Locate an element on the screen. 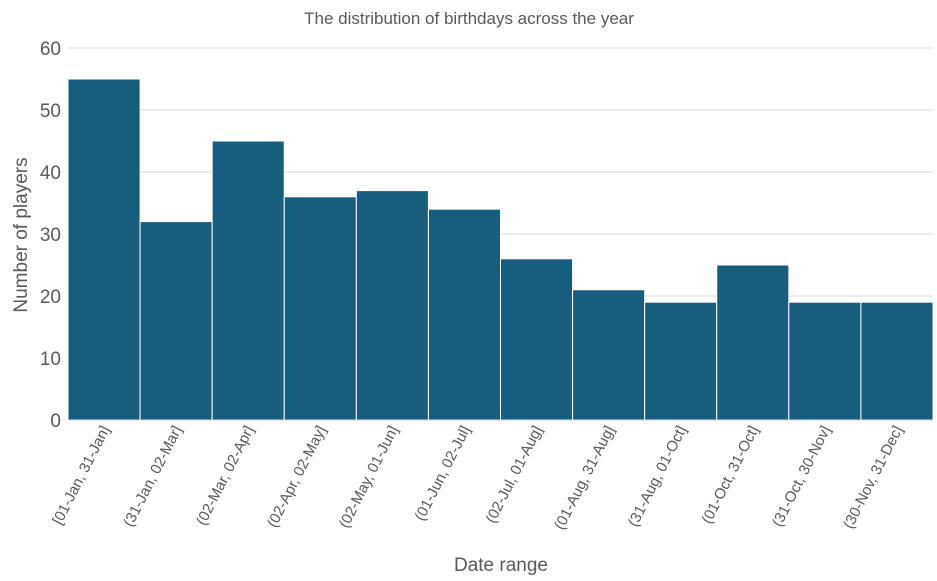  x-tick-label: (02-May, 01-Jun] is located at coordinates (369, 477).